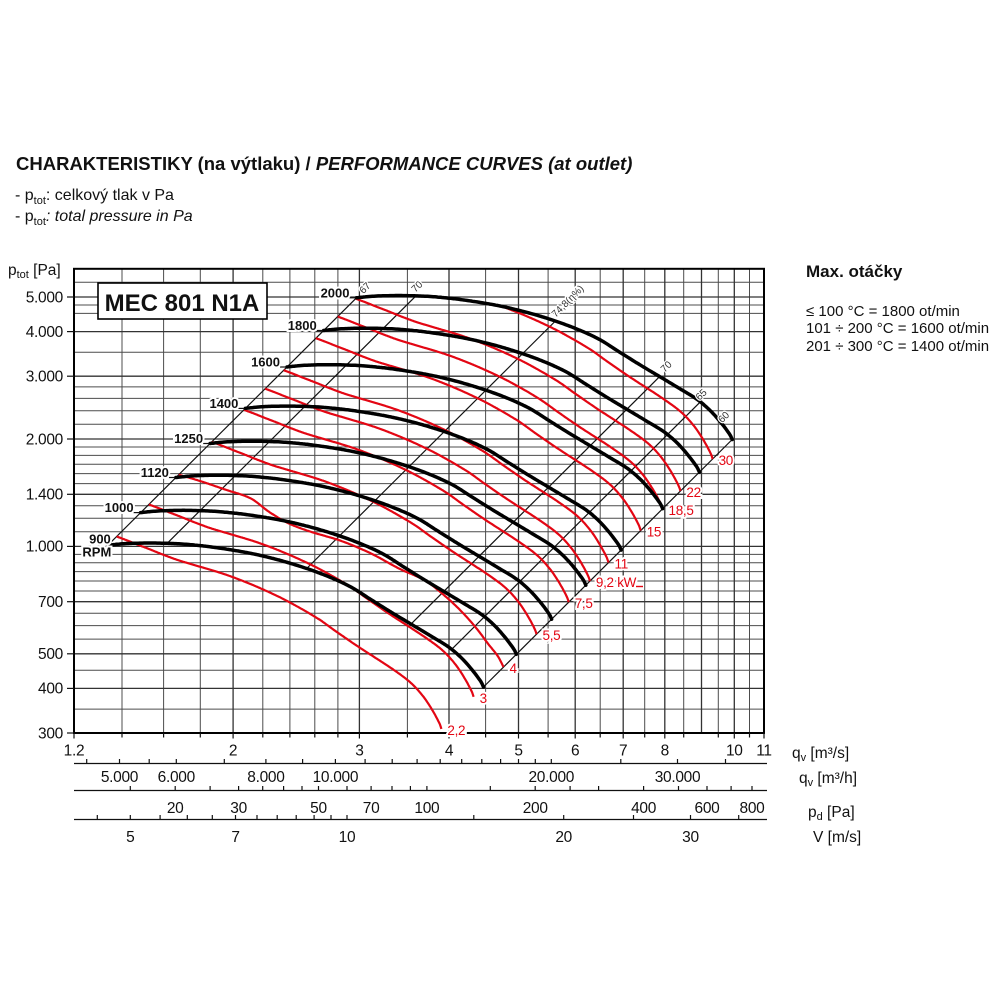  I want to click on svg-text: 6, so click(575, 751).